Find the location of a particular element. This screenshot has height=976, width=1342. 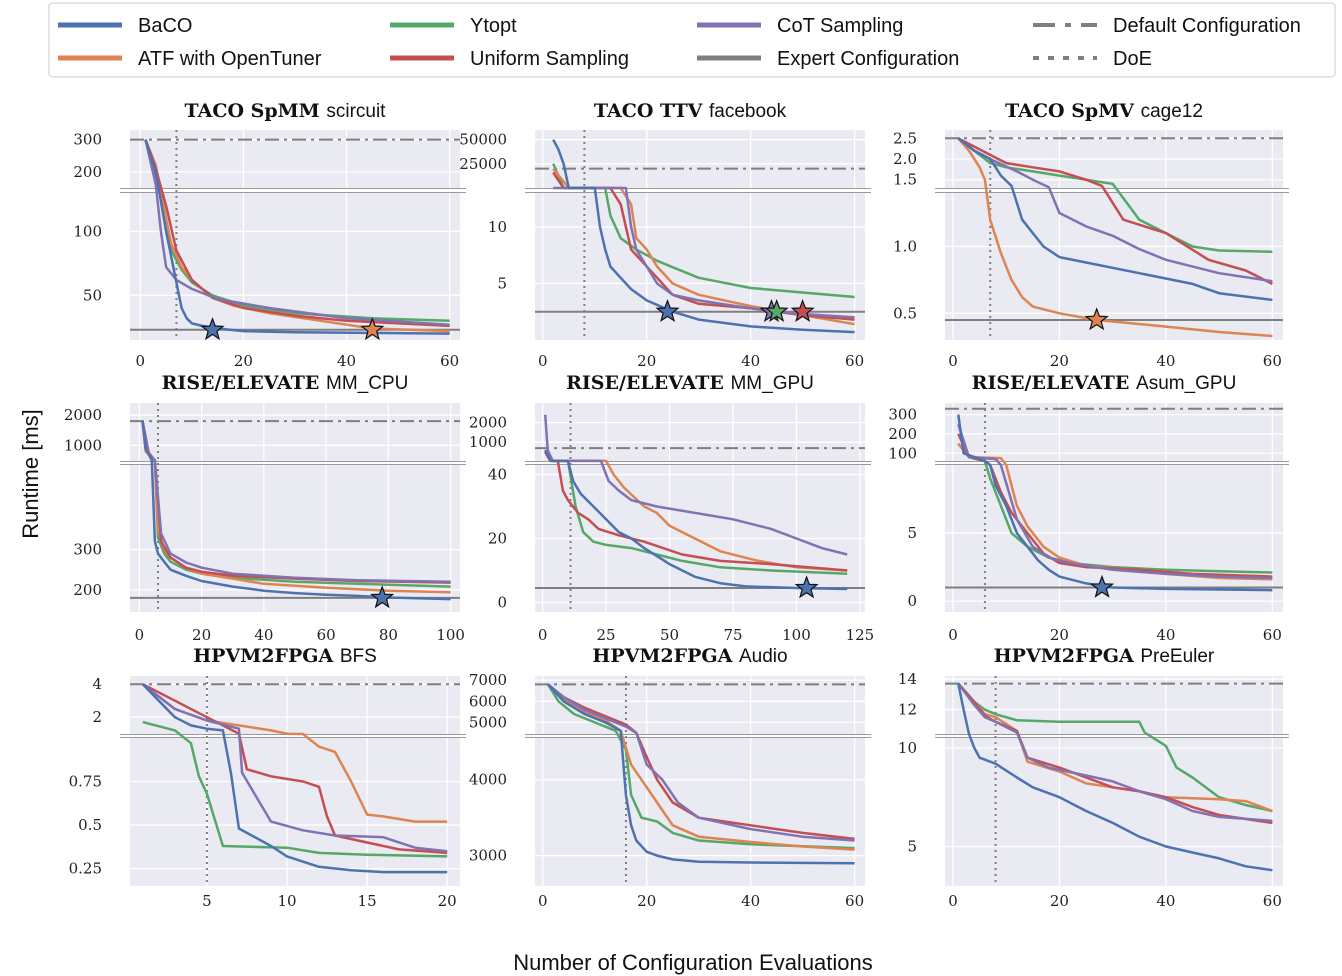

x-axis-label: Number of Configuration Evaluations is located at coordinates (693, 962).